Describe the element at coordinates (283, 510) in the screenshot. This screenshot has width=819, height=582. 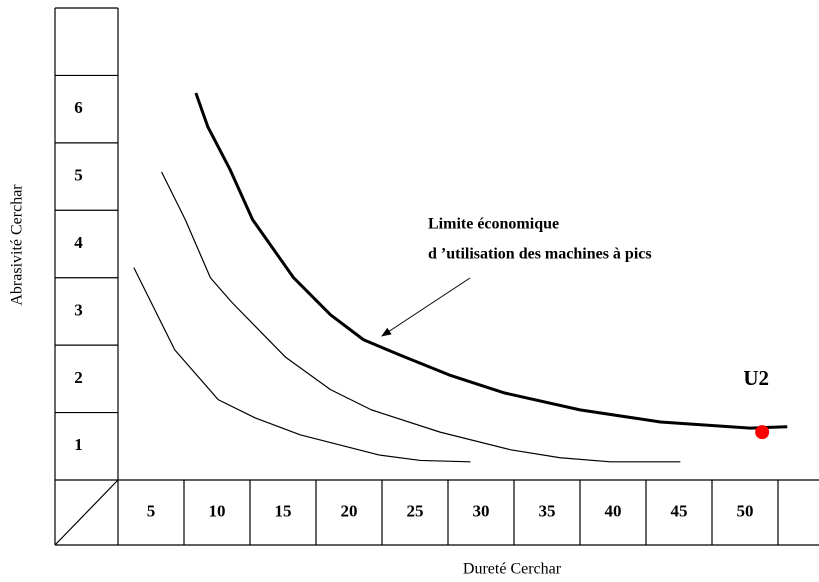
I see `x-tick-label: 15` at that location.